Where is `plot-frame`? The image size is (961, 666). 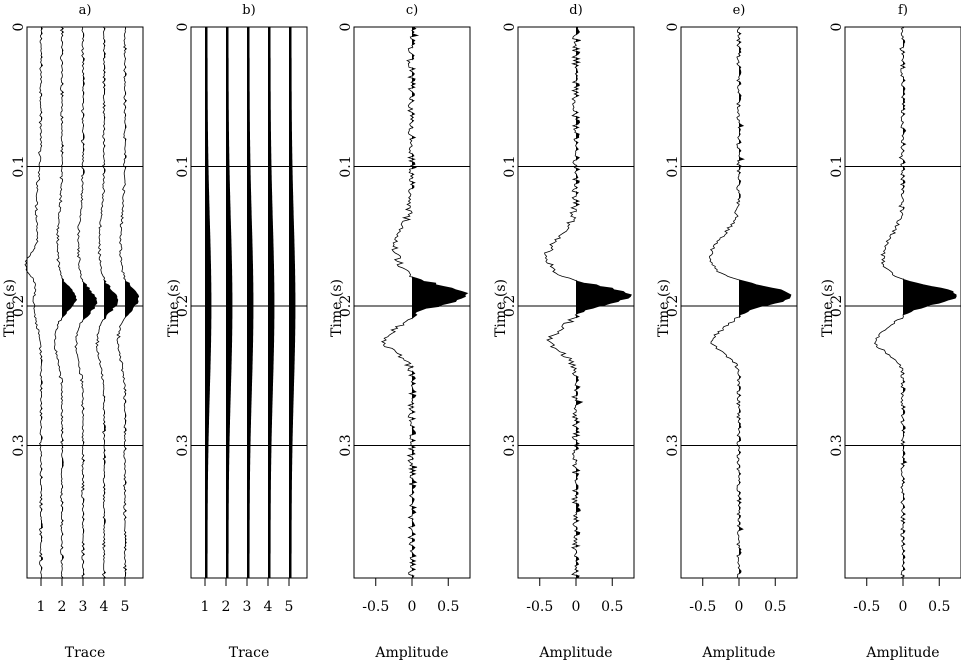 plot-frame is located at coordinates (85, 302).